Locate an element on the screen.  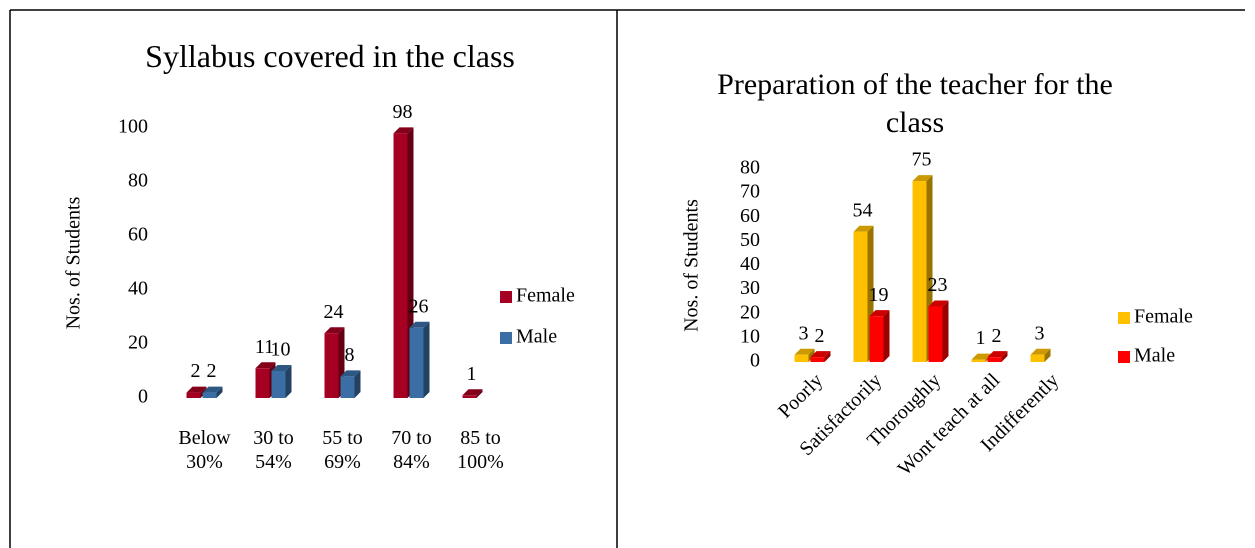
x-tick-label: 85 to 100% is located at coordinates (480, 450).